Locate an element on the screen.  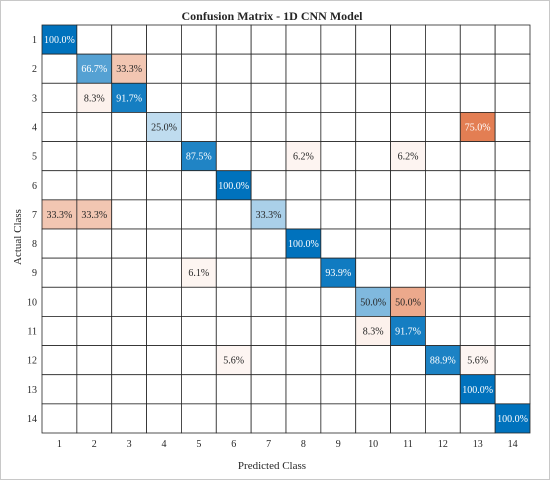
y-tick-5: 5 is located at coordinates (34, 157).